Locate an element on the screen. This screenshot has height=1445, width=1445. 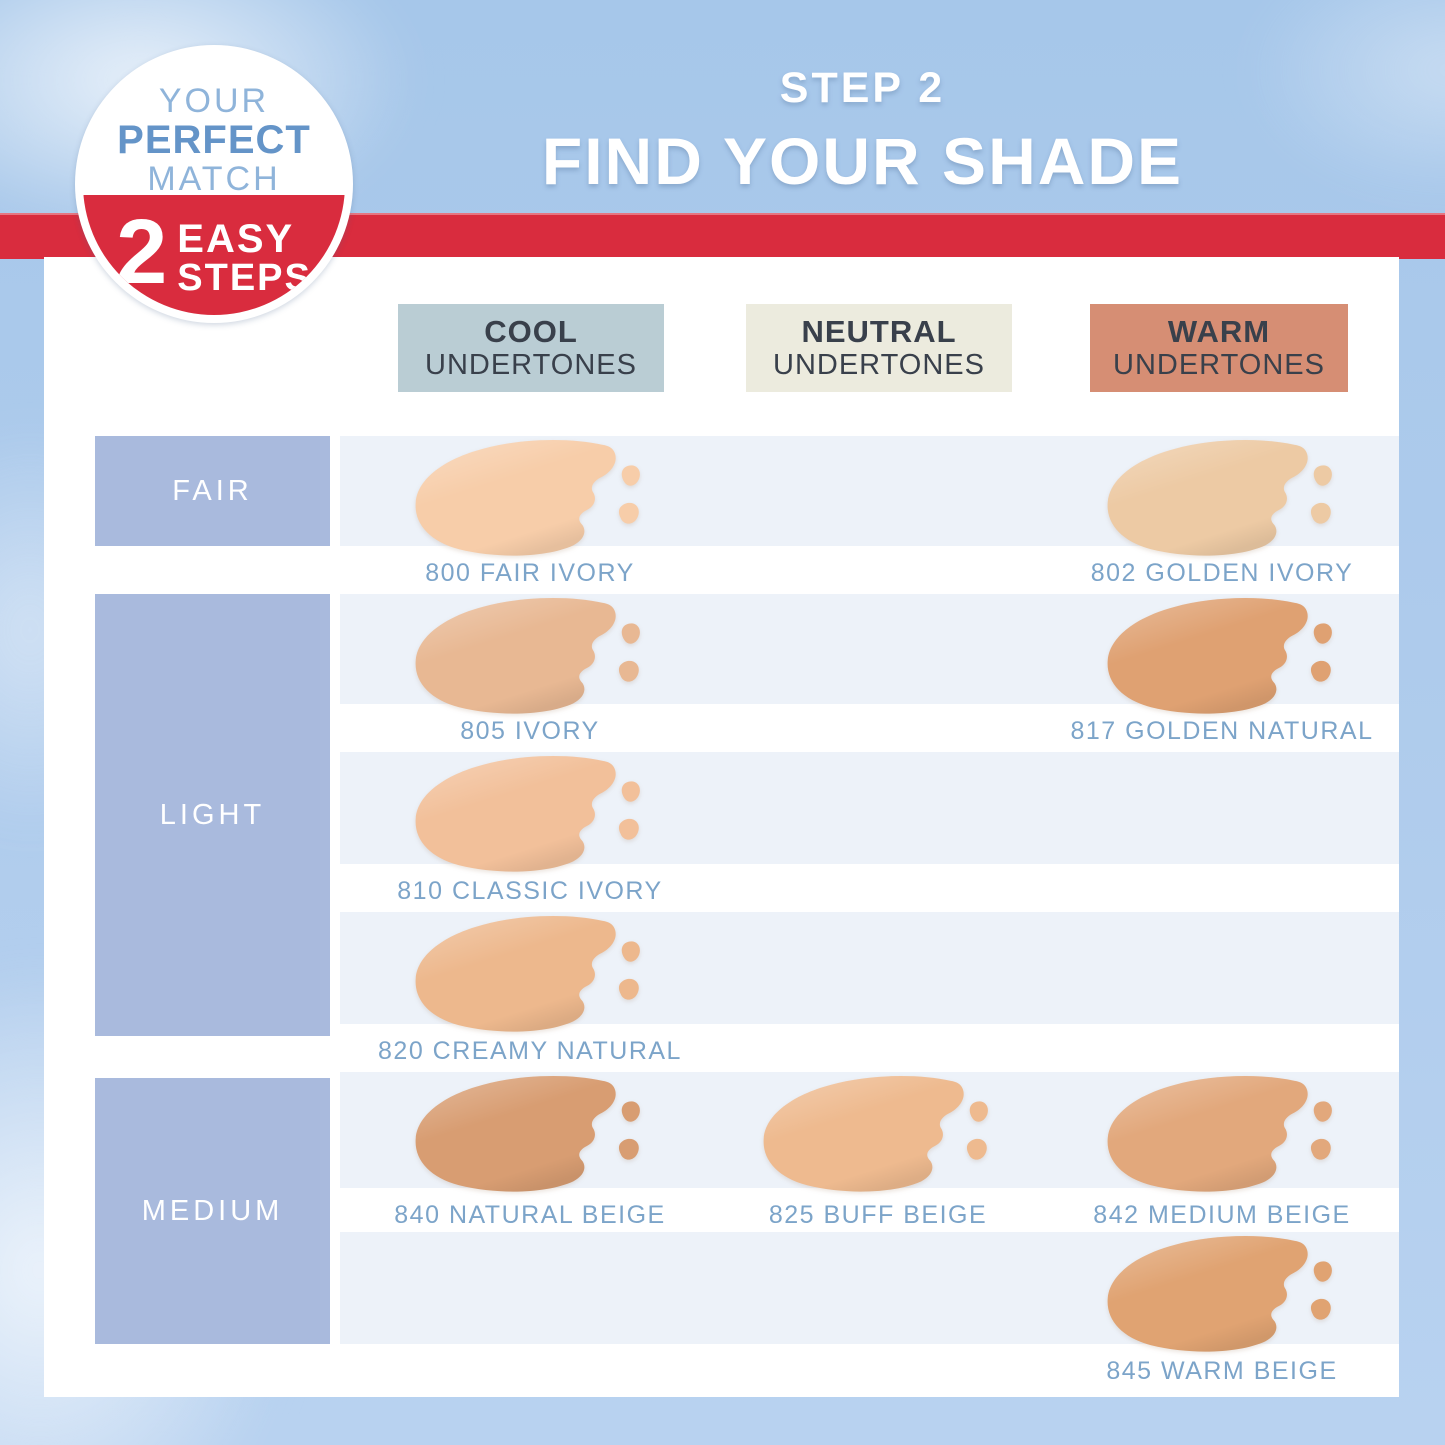
badge-line-match: MATCH is located at coordinates (214, 179).